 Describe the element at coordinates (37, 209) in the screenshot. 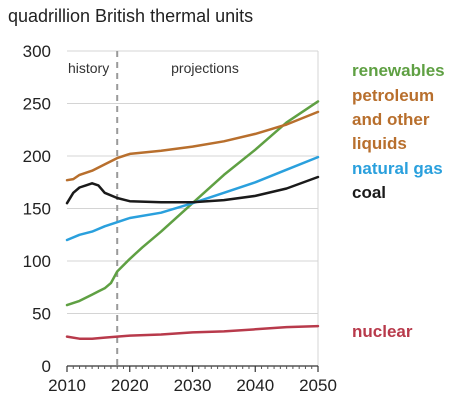

I see `y-tick-label: 150` at that location.